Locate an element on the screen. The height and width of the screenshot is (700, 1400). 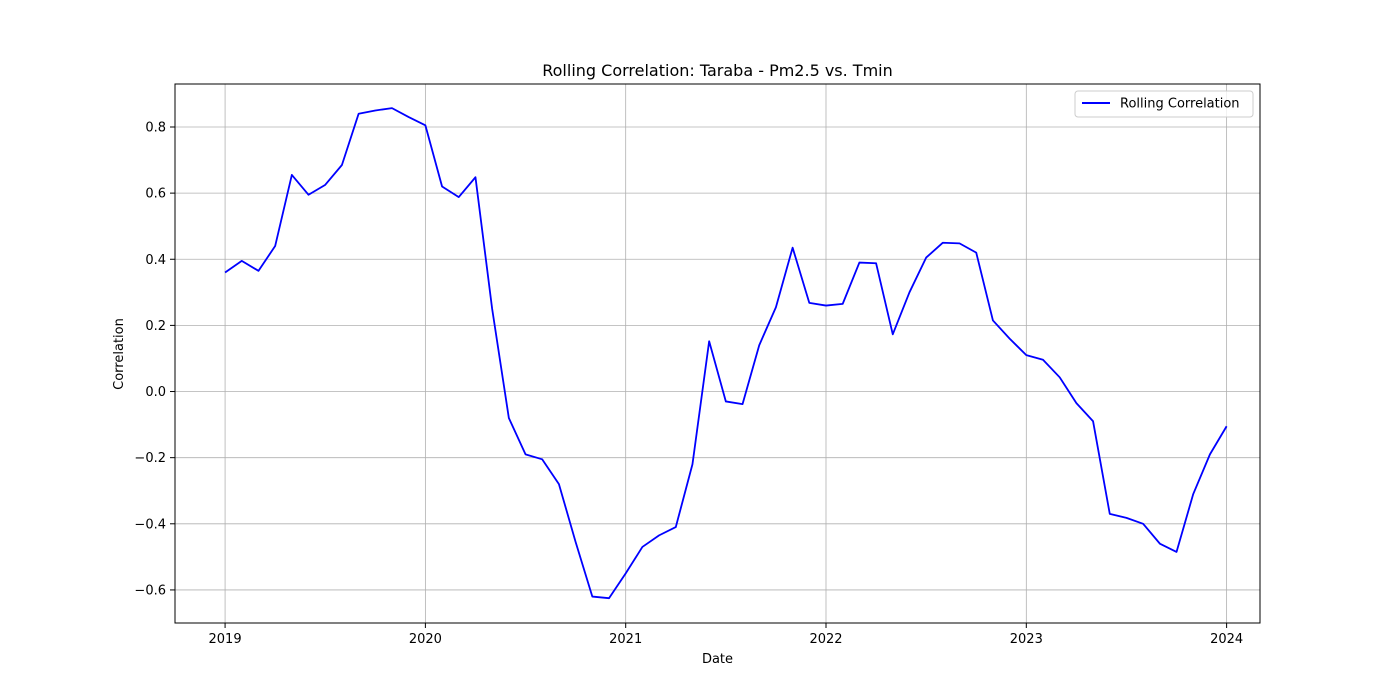
y-tick-label: 0.2 is located at coordinates (155, 326).